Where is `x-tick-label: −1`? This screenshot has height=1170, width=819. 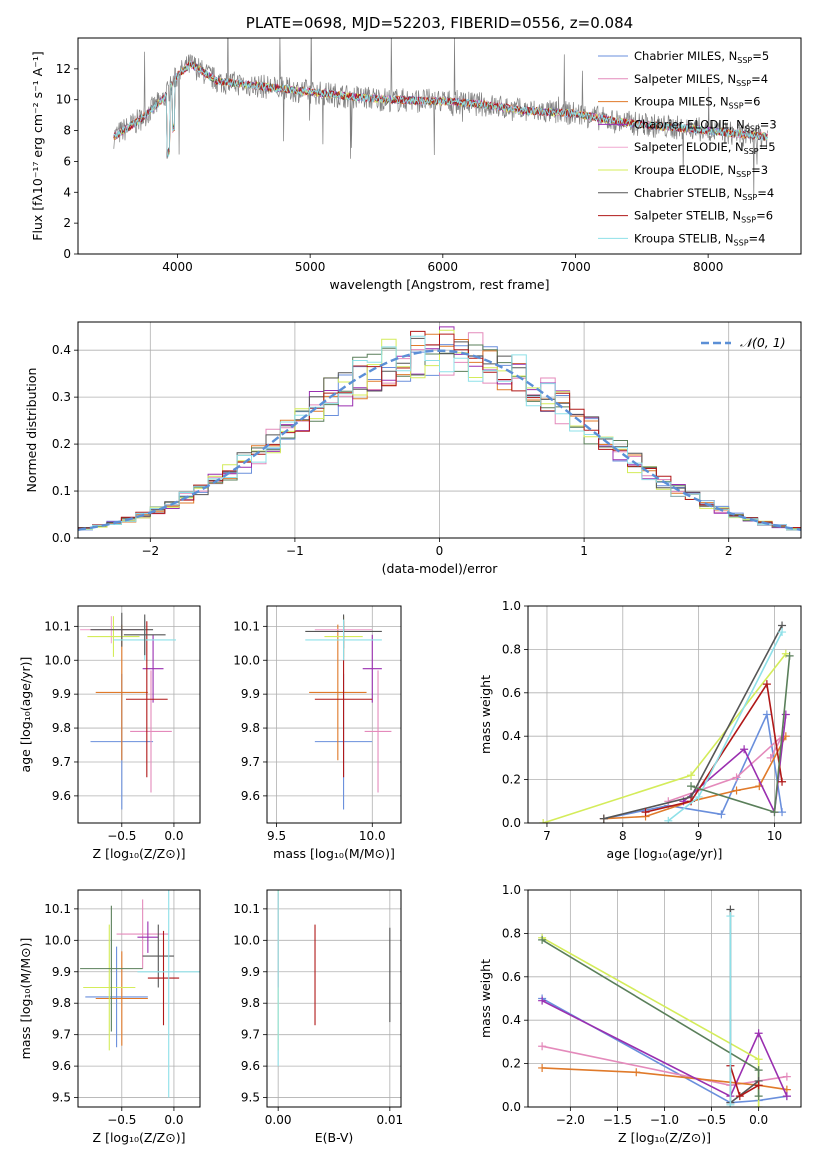 x-tick-label: −1 is located at coordinates (295, 551).